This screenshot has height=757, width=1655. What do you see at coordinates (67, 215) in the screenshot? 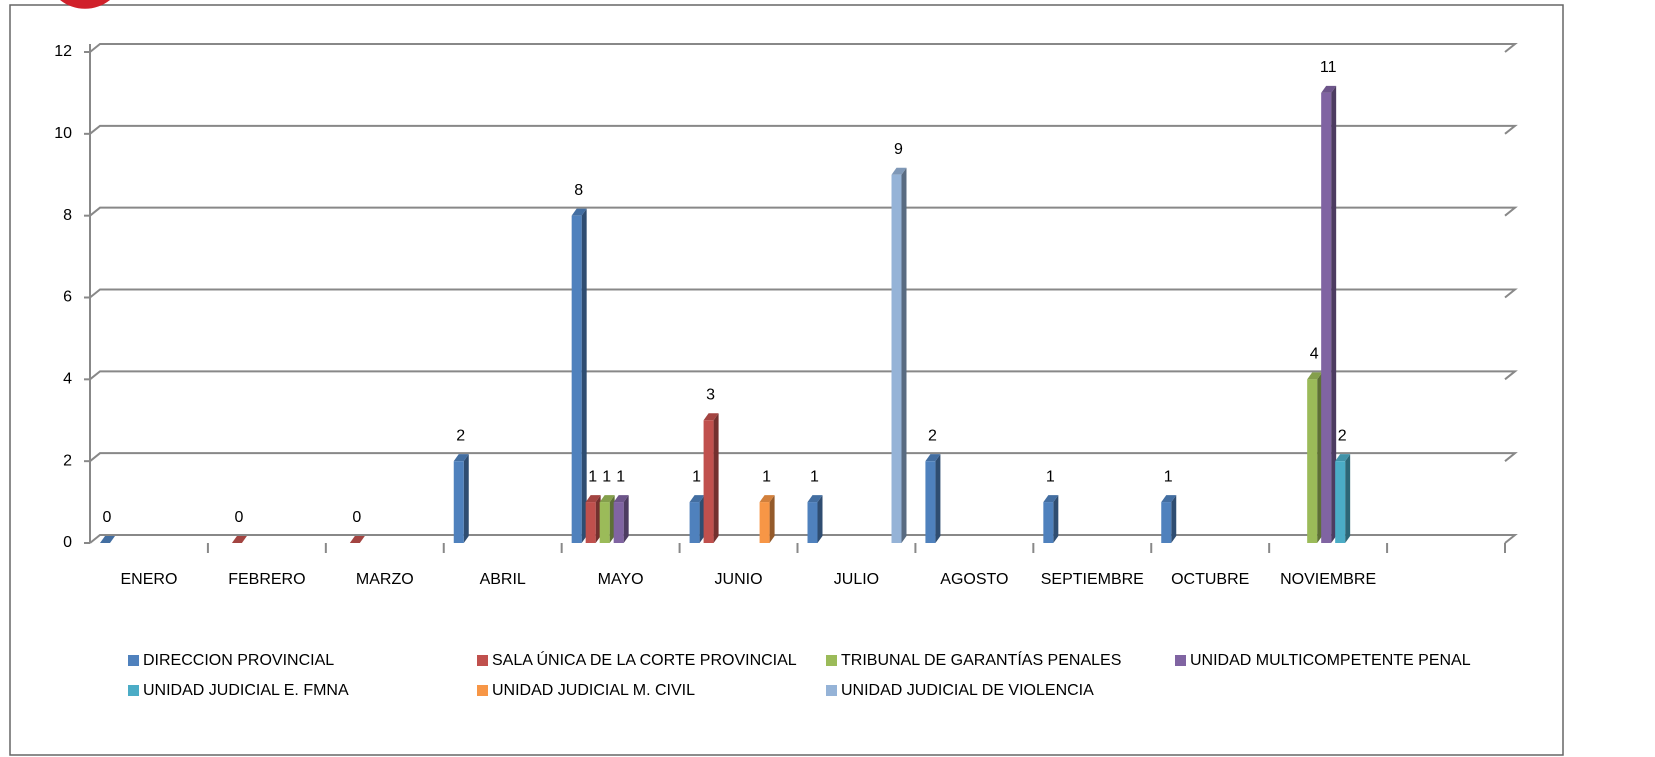
I see `y-tick-label: 8` at bounding box center [67, 215].